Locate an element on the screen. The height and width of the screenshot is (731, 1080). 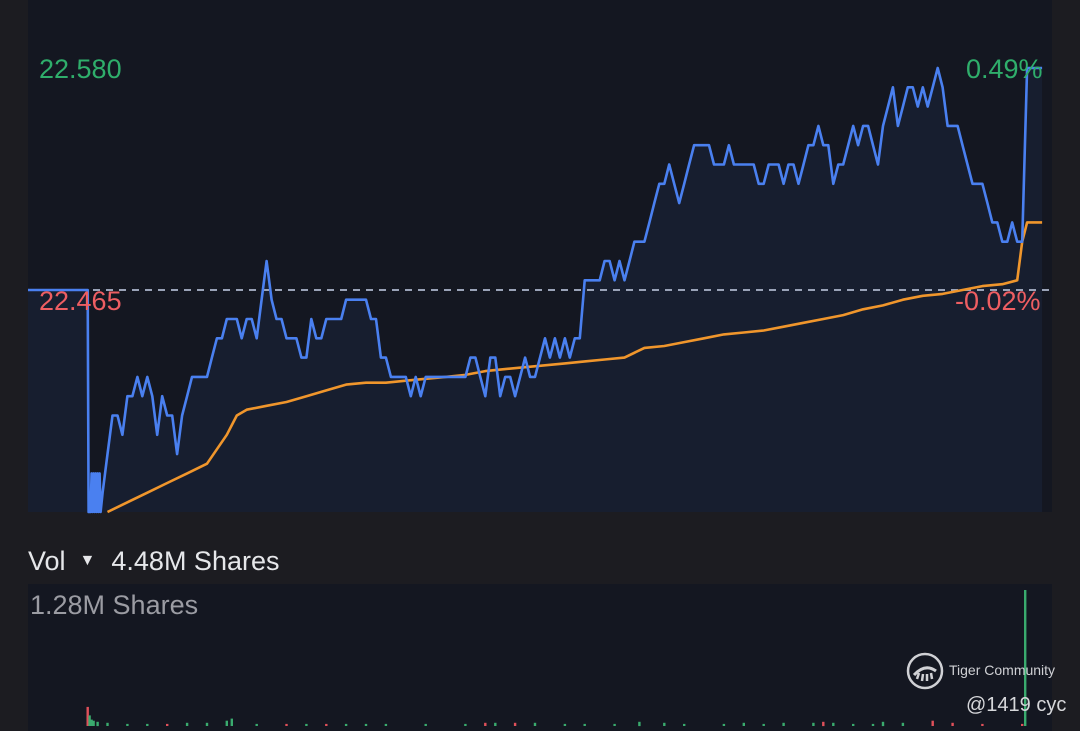
max-change-label: 0.49% is located at coordinates (1004, 69).